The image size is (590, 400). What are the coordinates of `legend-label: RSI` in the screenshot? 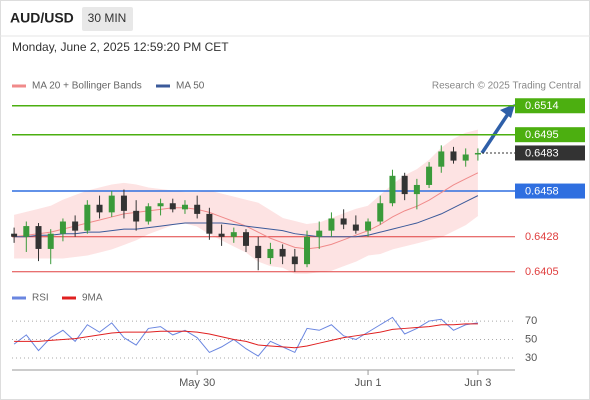 It's located at (40, 298).